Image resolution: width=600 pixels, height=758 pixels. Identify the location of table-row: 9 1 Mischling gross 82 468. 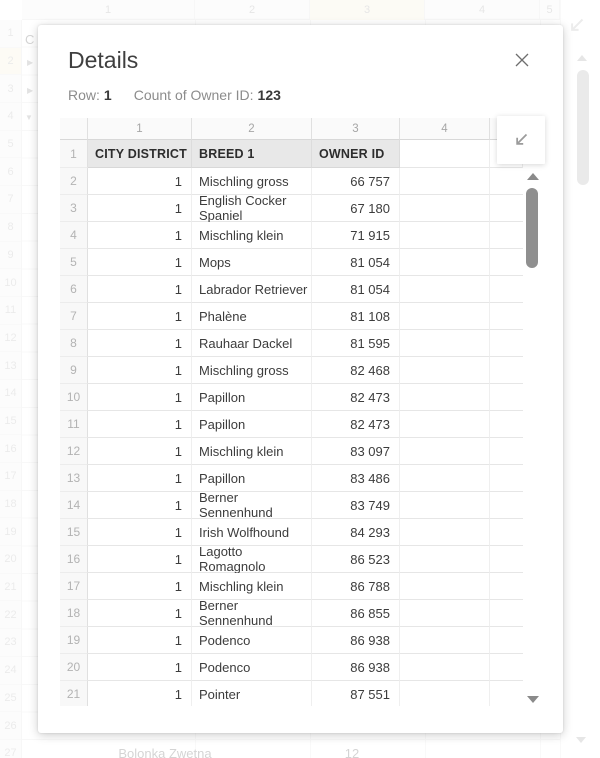
(291, 370).